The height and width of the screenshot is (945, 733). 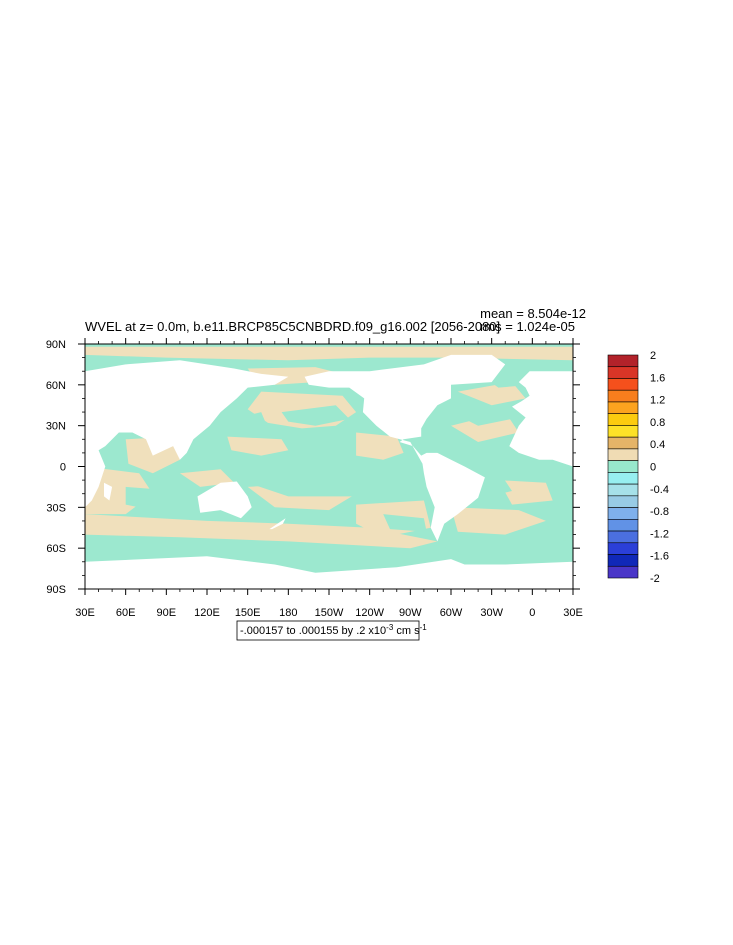 I want to click on contour-info-unit-exp: -1, so click(x=424, y=627).